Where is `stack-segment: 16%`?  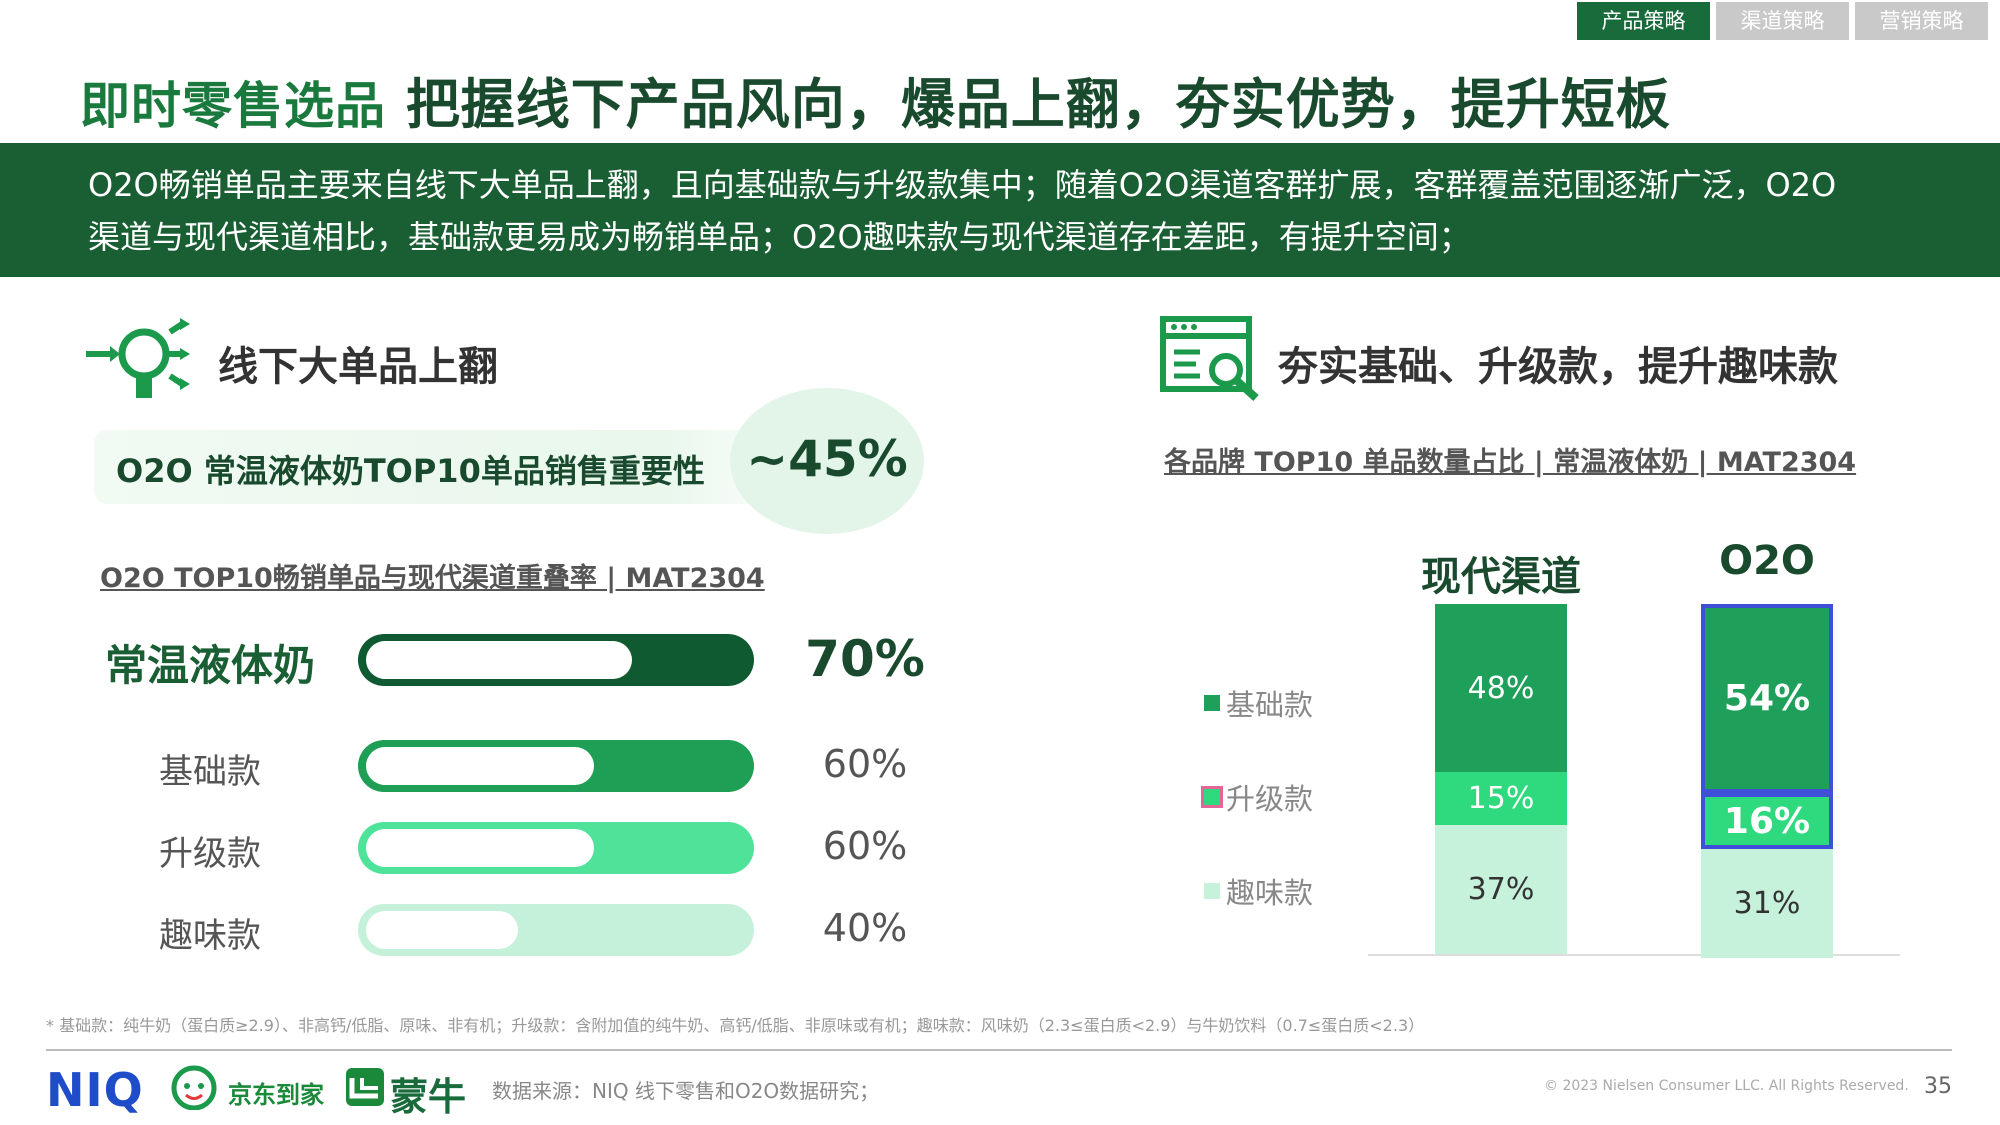 stack-segment: 16% is located at coordinates (1767, 821).